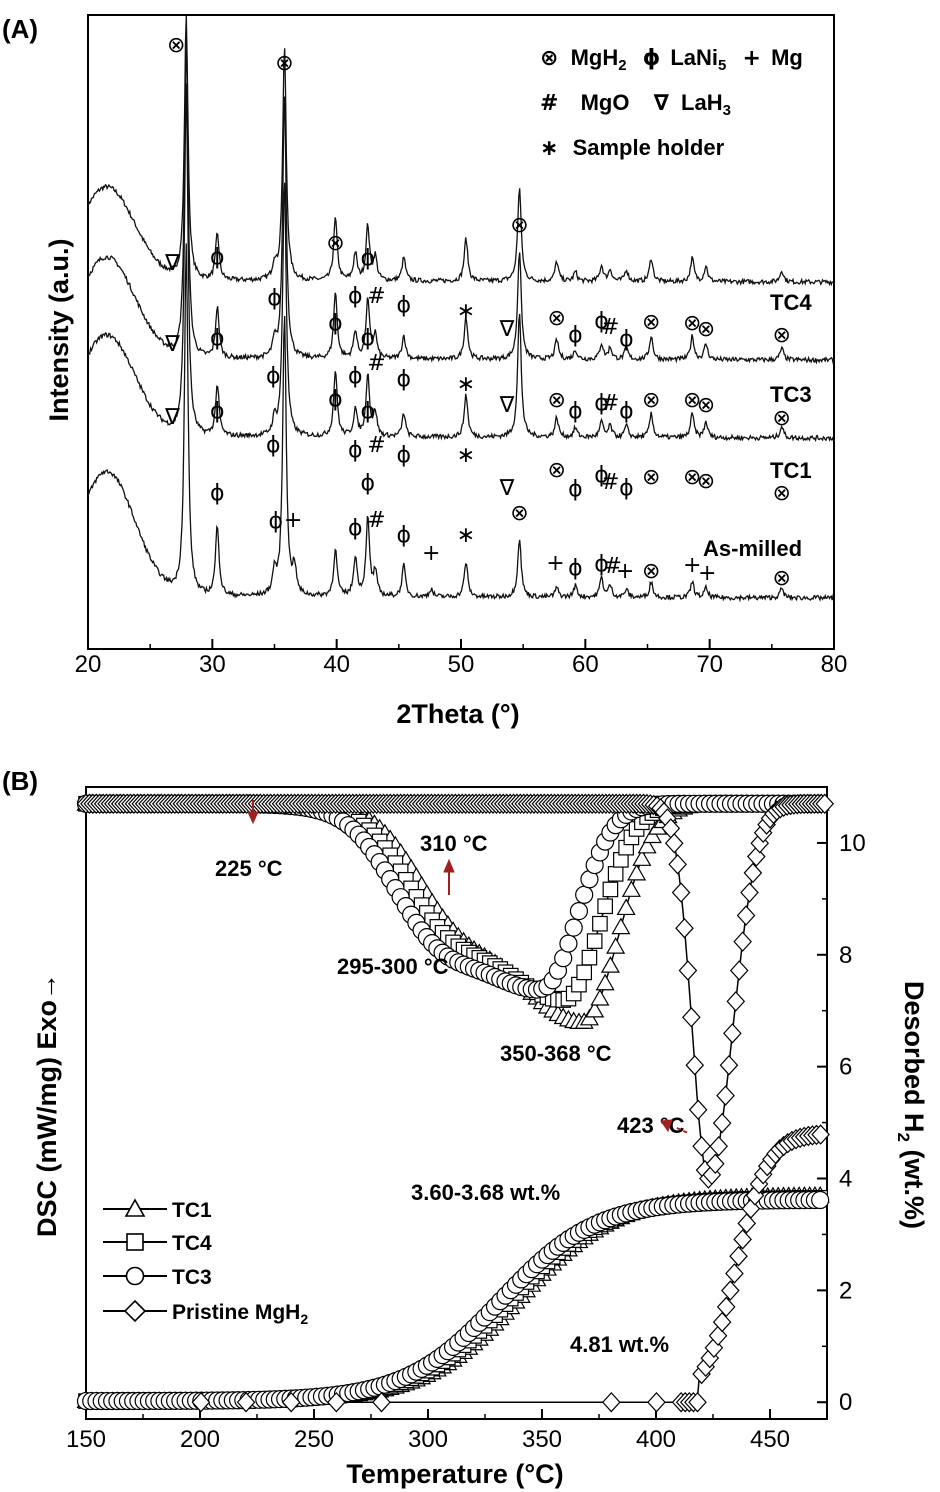 The width and height of the screenshot is (940, 1492). I want to click on x-tick-label-70: 70, so click(709, 664).